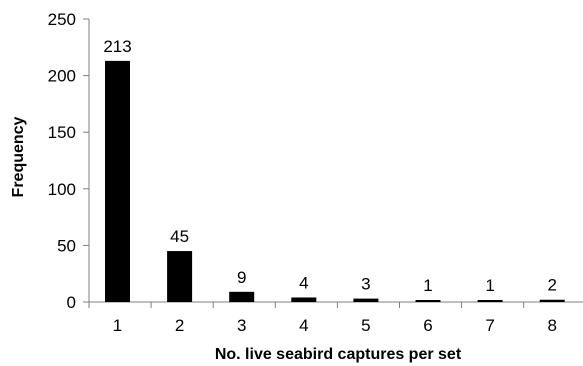  Describe the element at coordinates (303, 282) in the screenshot. I see `bar-value-label: 4` at that location.